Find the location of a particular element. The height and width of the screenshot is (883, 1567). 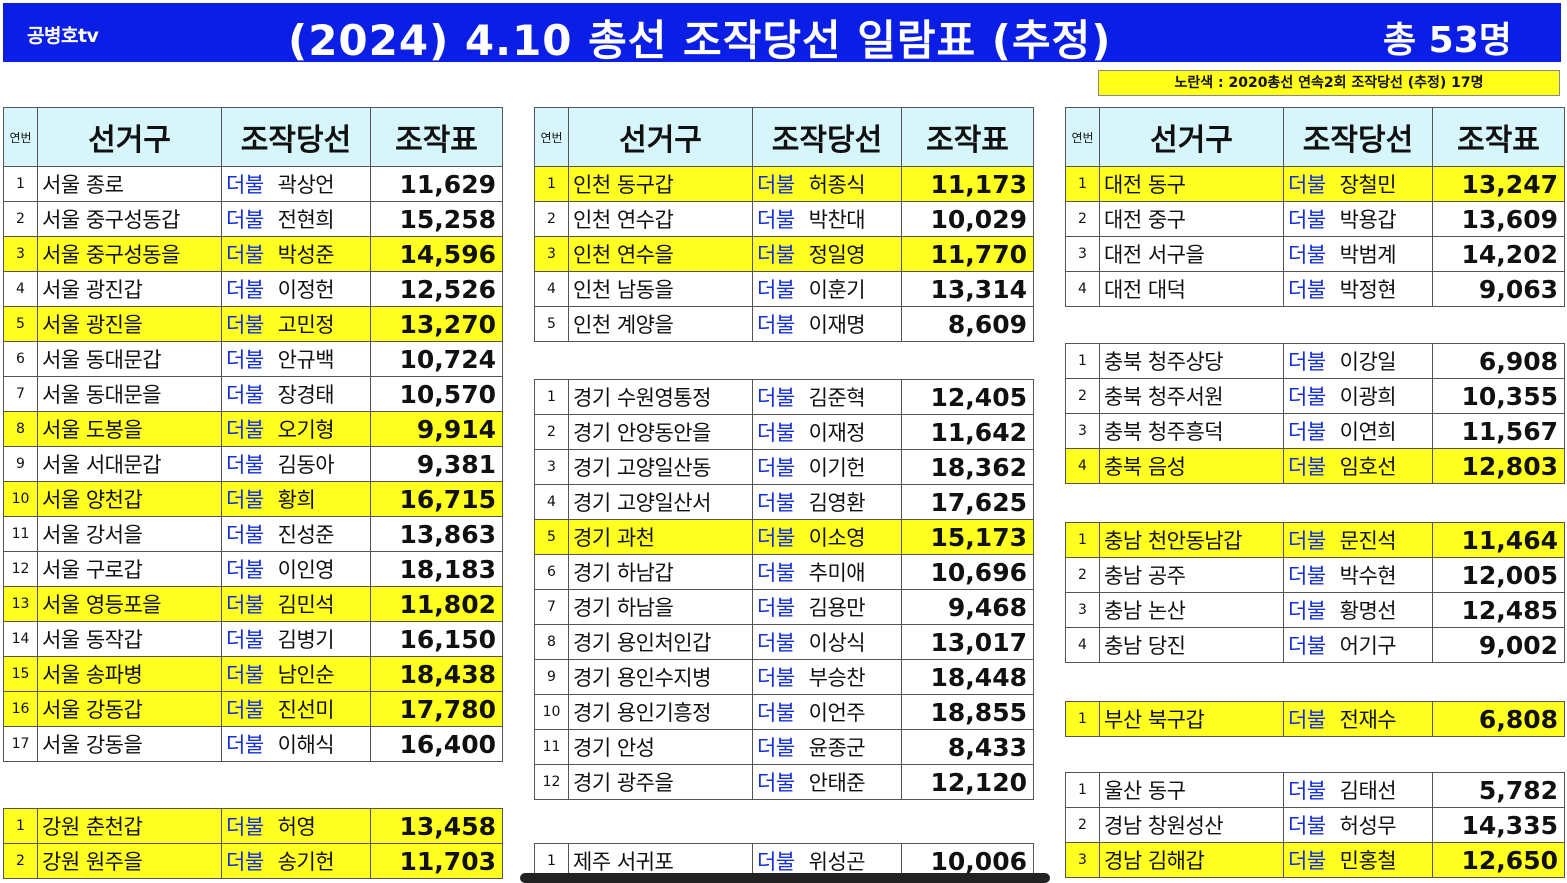

candidate-cell: 더불 안규백 is located at coordinates (296, 359).